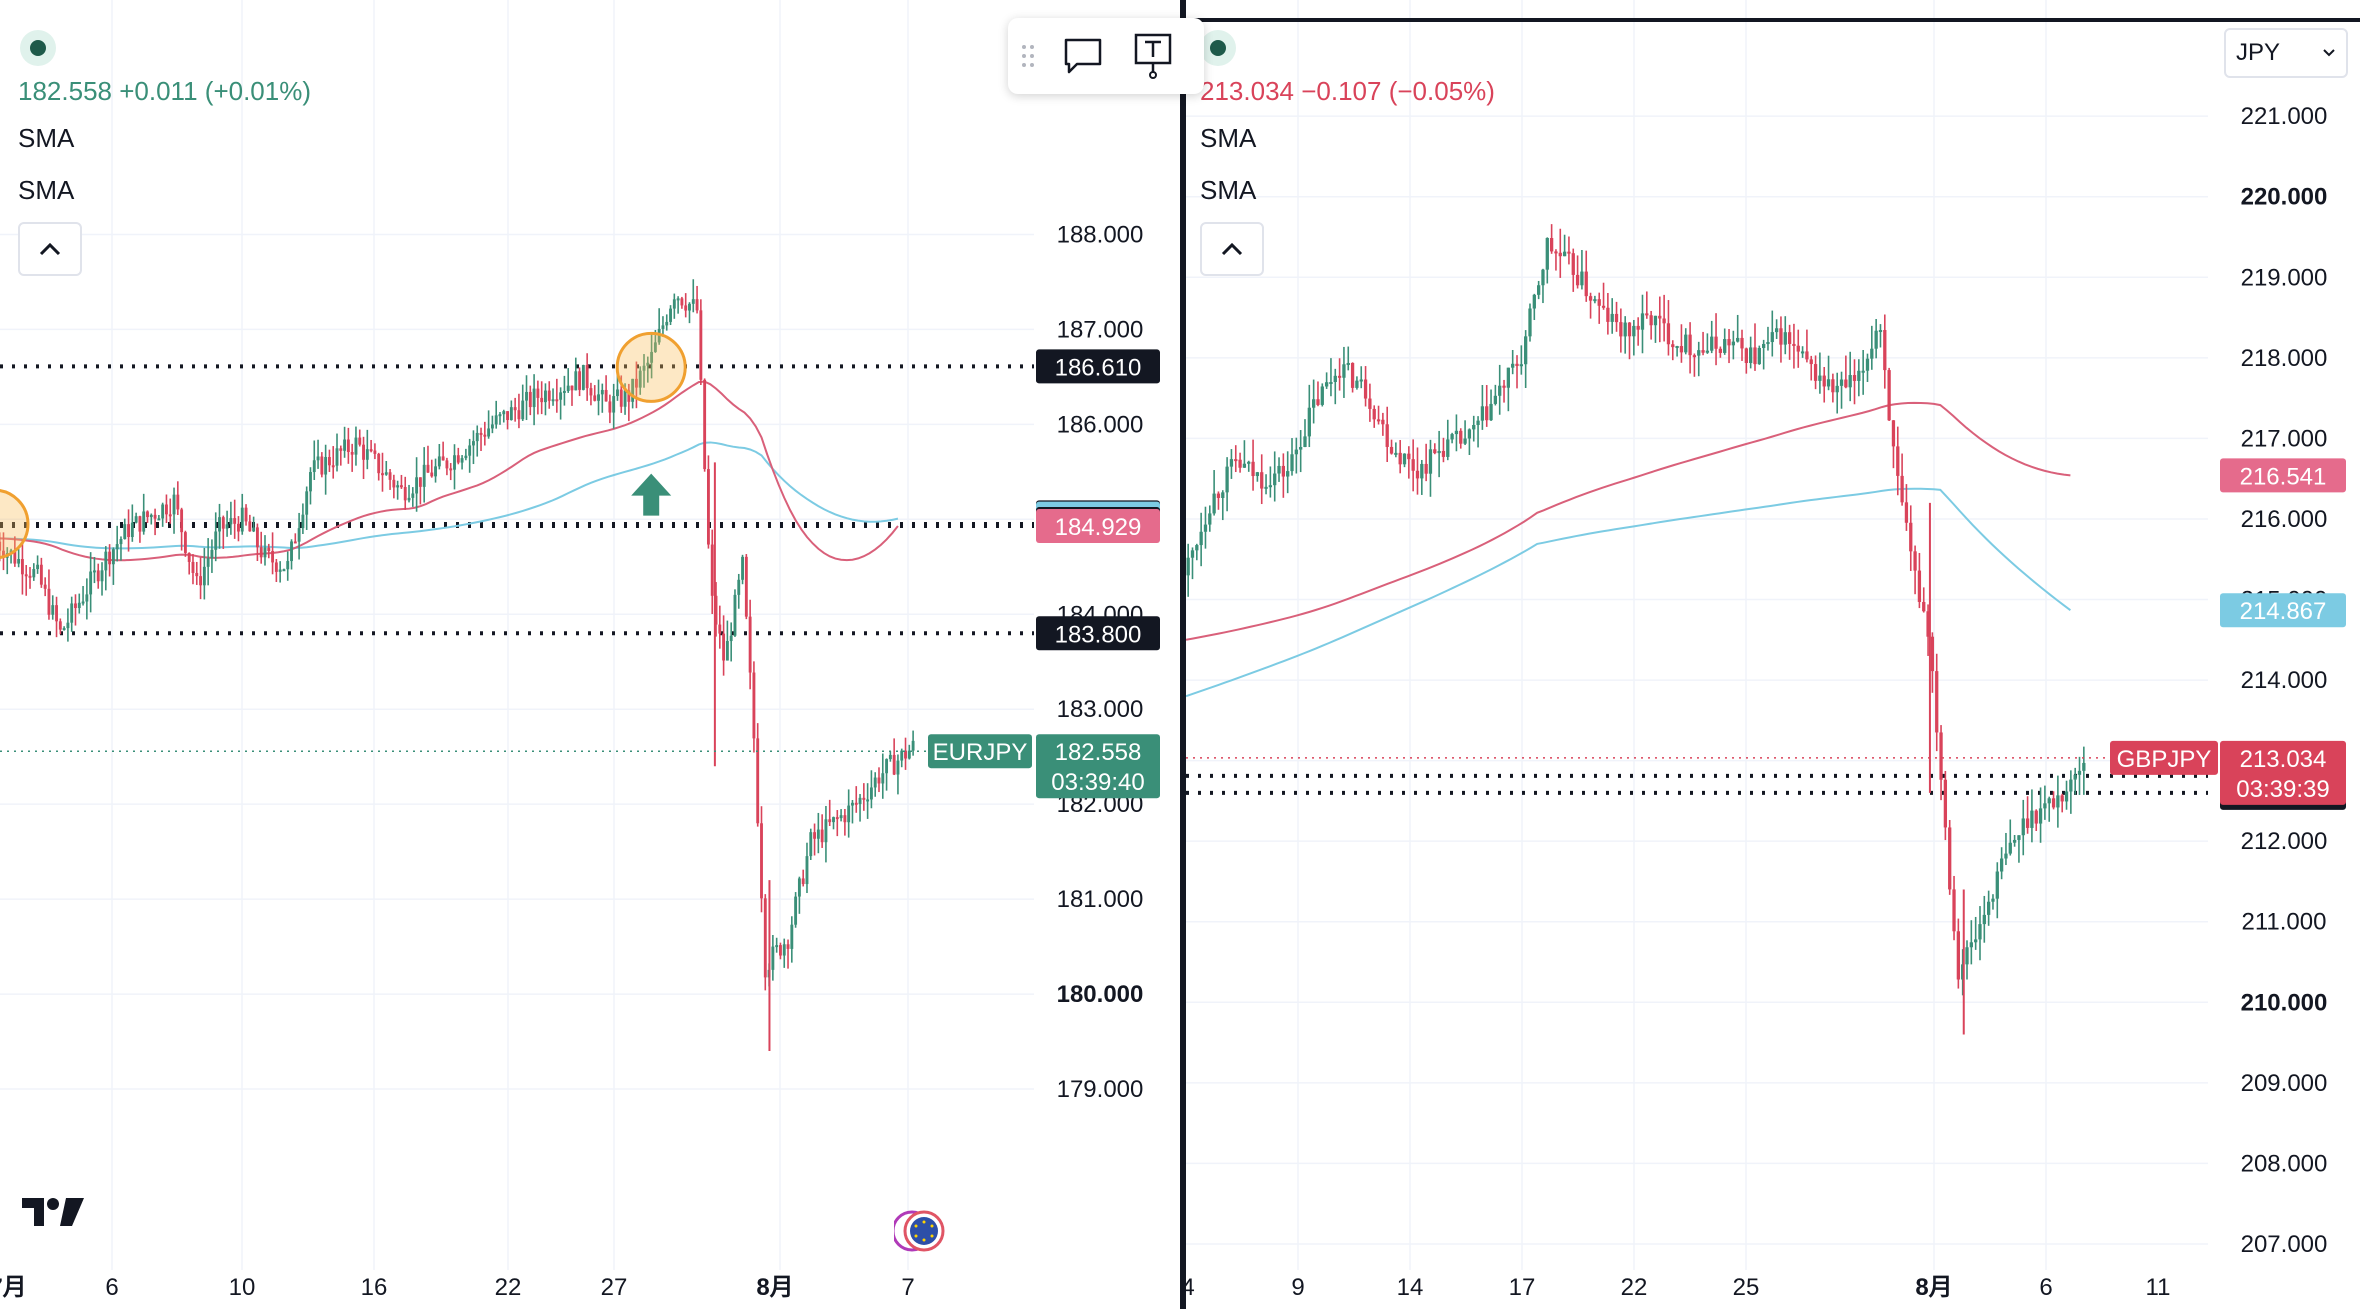  Describe the element at coordinates (1153, 56) in the screenshot. I see `text-tool-button` at that location.